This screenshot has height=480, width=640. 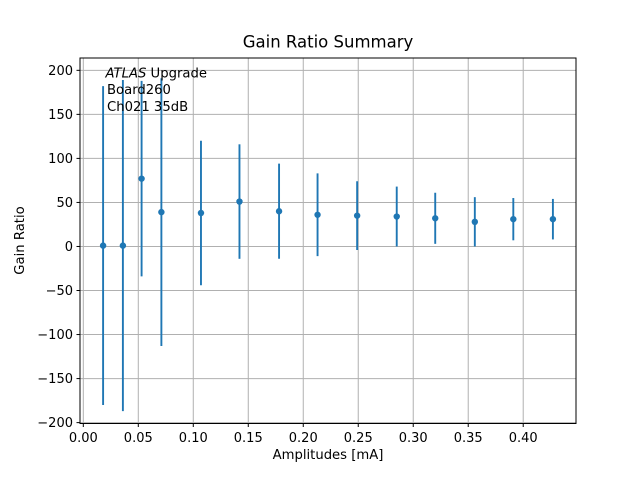 I want to click on chart-title: Gain Ratio Summary, so click(x=328, y=42).